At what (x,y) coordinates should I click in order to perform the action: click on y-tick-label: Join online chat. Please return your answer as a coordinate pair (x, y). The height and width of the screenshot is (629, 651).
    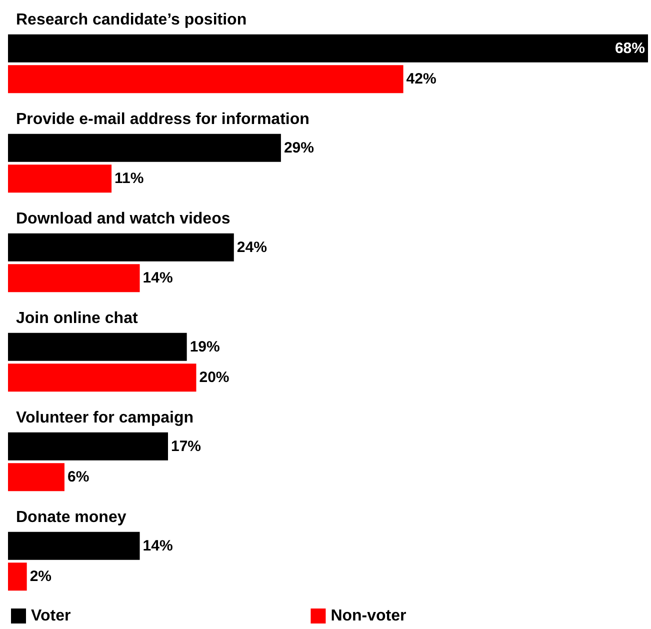
    Looking at the image, I should click on (77, 318).